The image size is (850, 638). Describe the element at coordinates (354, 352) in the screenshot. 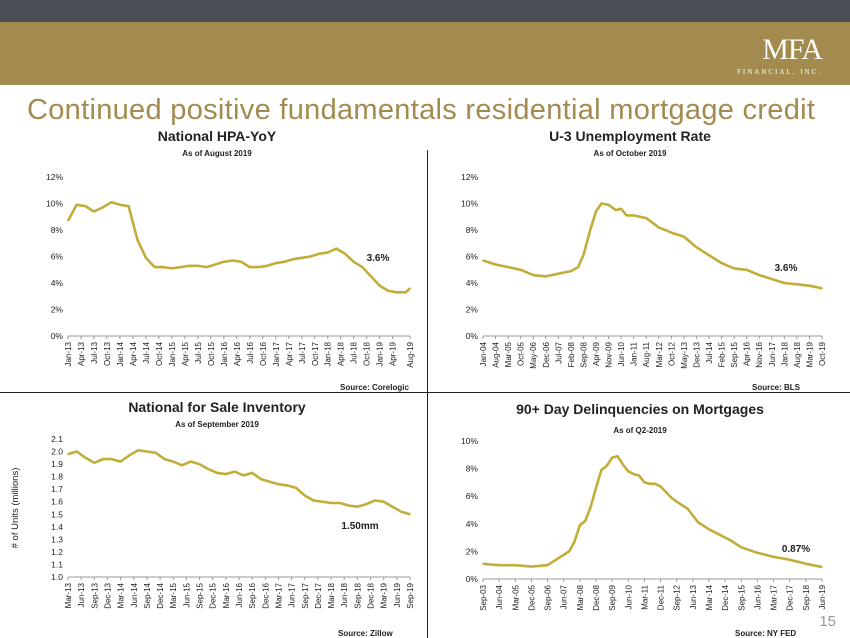

I see `x-tick-label: Jul-18` at that location.